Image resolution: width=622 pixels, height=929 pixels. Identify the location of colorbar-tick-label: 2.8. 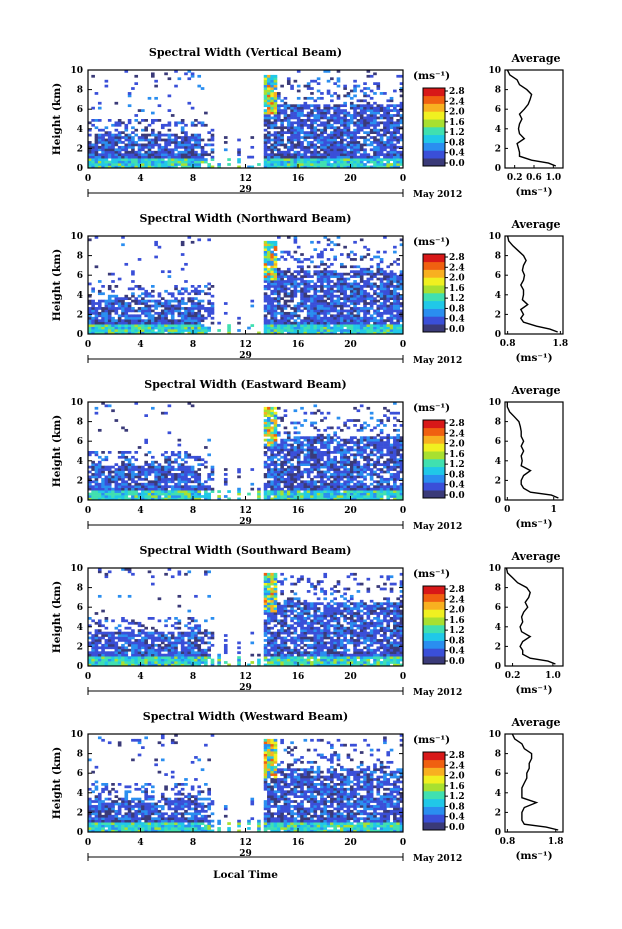
(457, 258).